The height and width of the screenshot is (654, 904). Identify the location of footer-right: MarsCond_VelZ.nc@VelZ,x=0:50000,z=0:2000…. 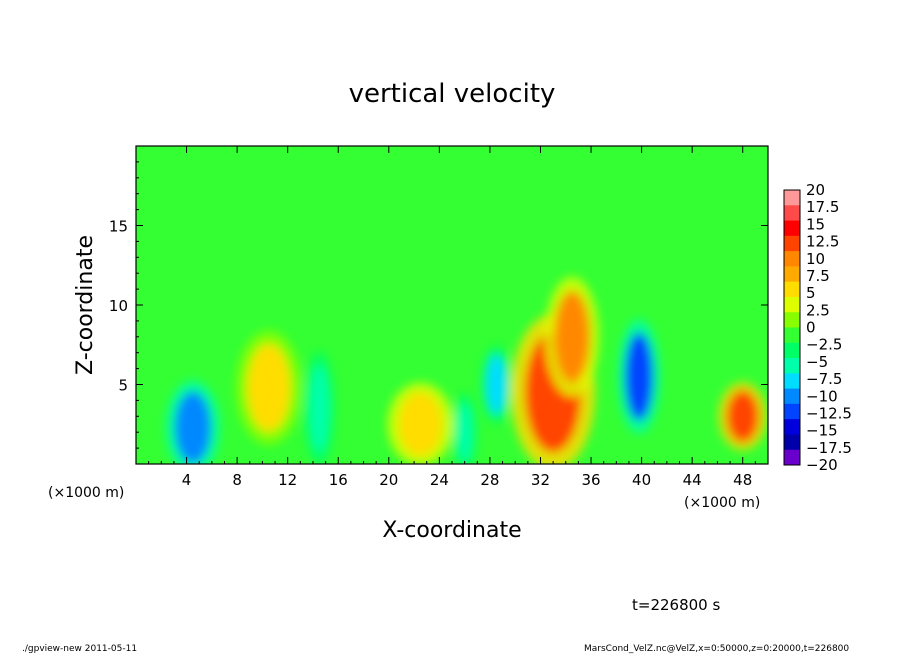
(716, 649).